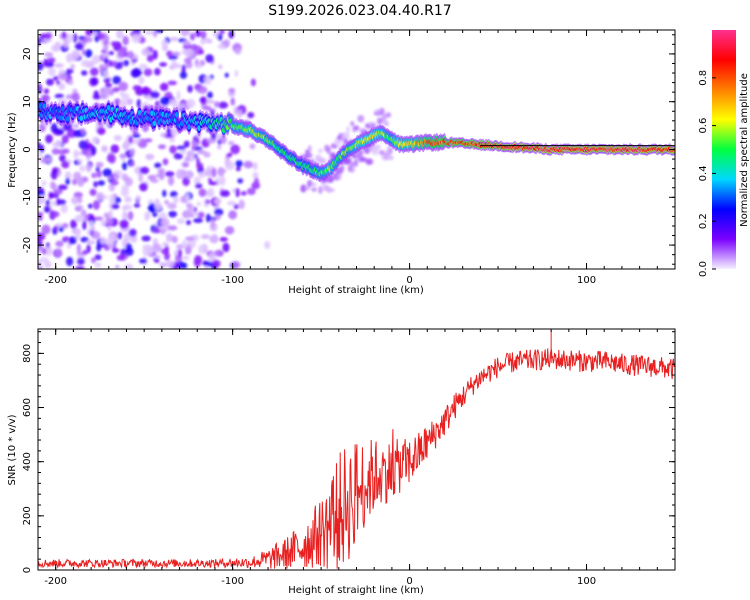 The height and width of the screenshot is (600, 750). I want to click on spectrogram-xtick-label: 0, so click(409, 280).